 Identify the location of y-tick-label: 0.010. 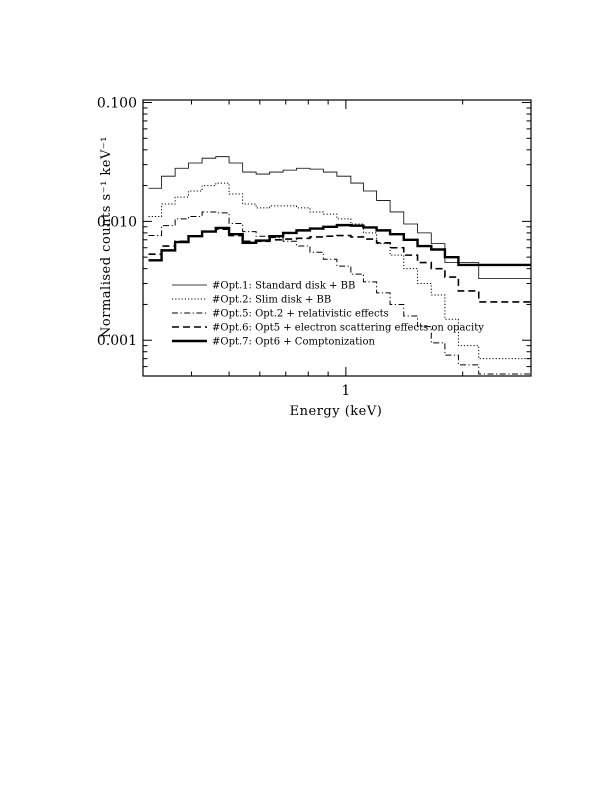
(117, 222).